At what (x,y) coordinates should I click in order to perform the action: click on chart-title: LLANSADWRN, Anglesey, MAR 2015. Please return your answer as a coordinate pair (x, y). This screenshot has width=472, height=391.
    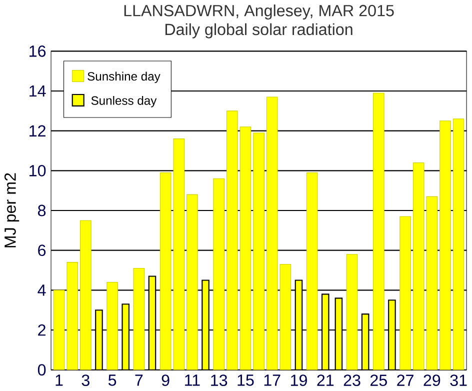
    Looking at the image, I should click on (259, 12).